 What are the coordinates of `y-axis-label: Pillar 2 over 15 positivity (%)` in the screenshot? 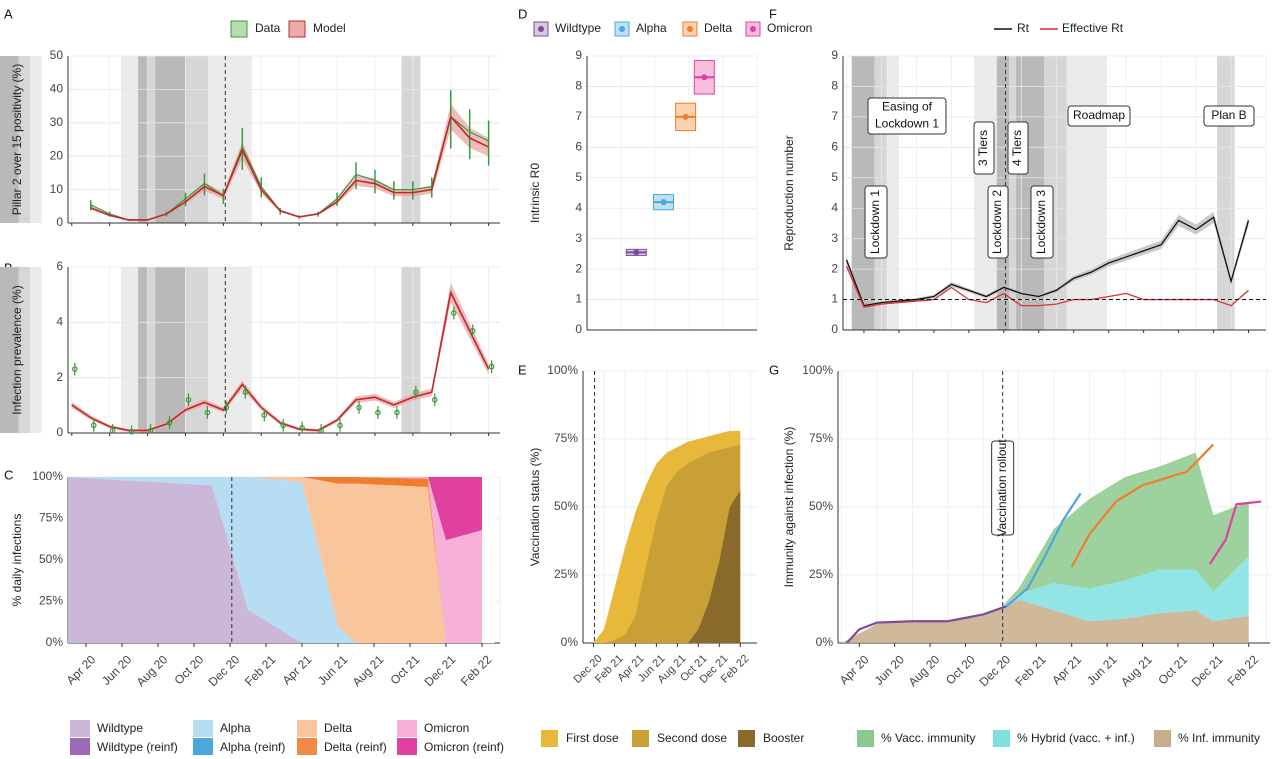 It's located at (17, 139).